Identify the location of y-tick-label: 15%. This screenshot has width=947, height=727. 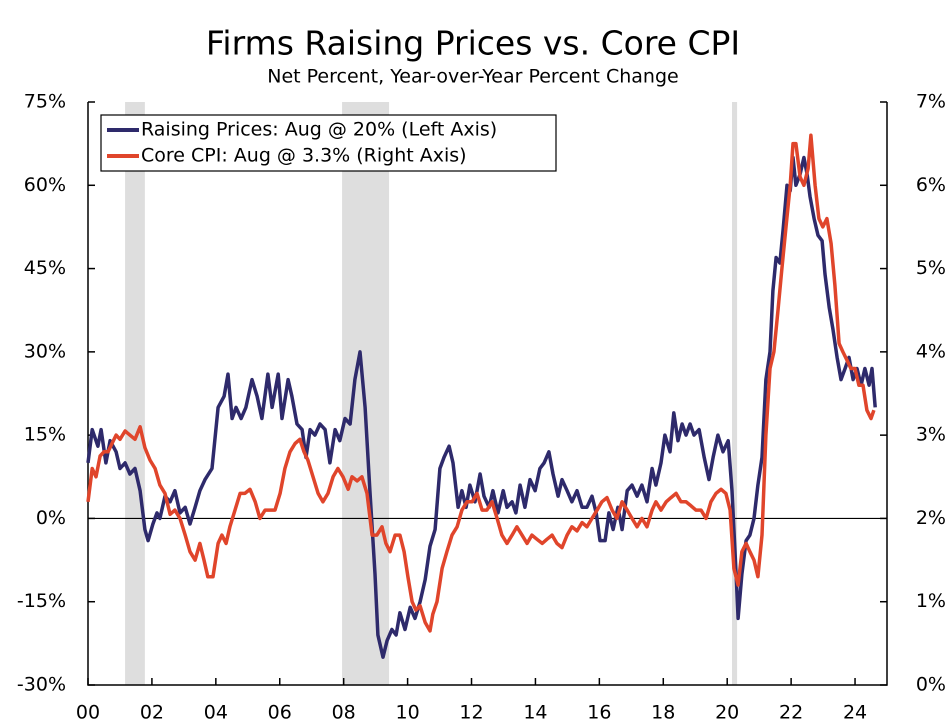
(45, 435).